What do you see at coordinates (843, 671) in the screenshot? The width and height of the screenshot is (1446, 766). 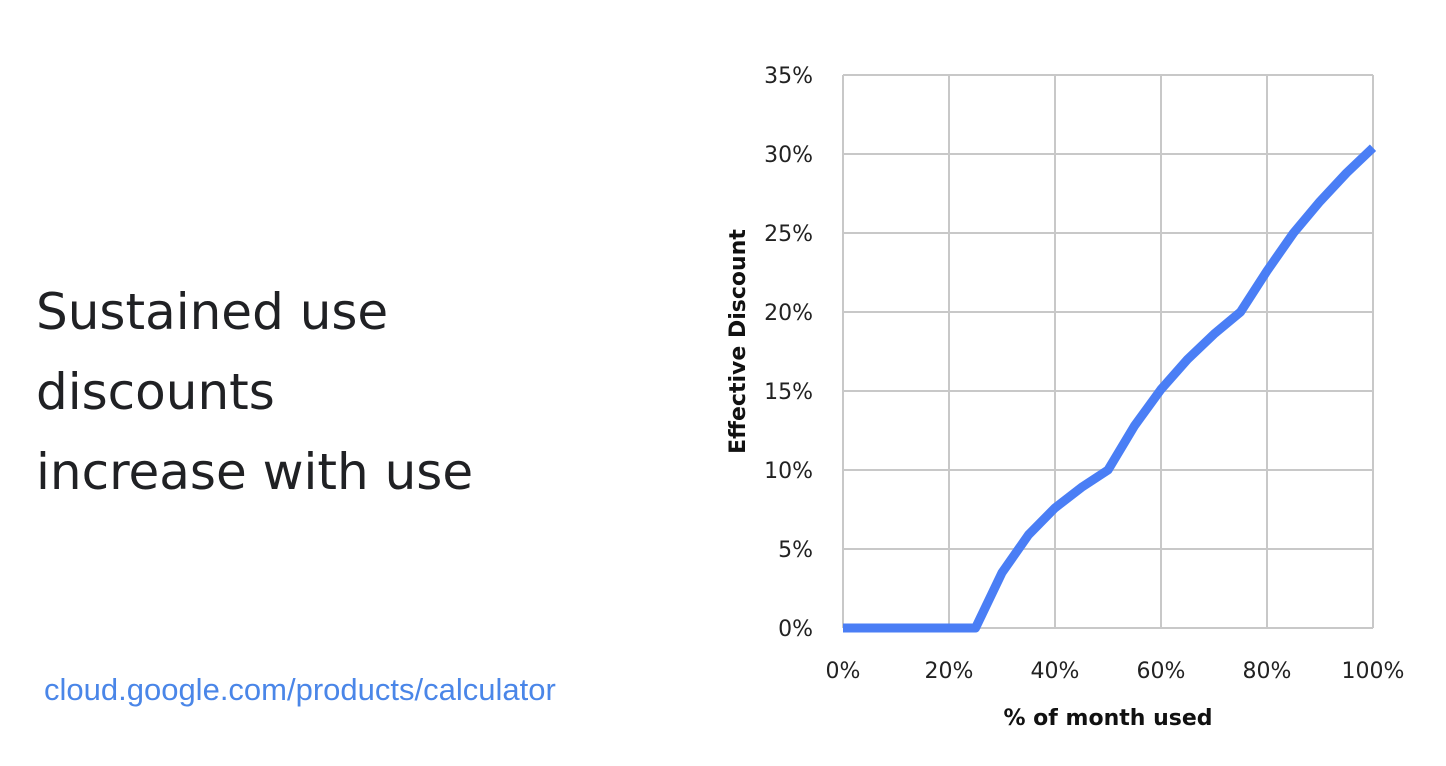 I see `x-tick-label: 0%` at bounding box center [843, 671].